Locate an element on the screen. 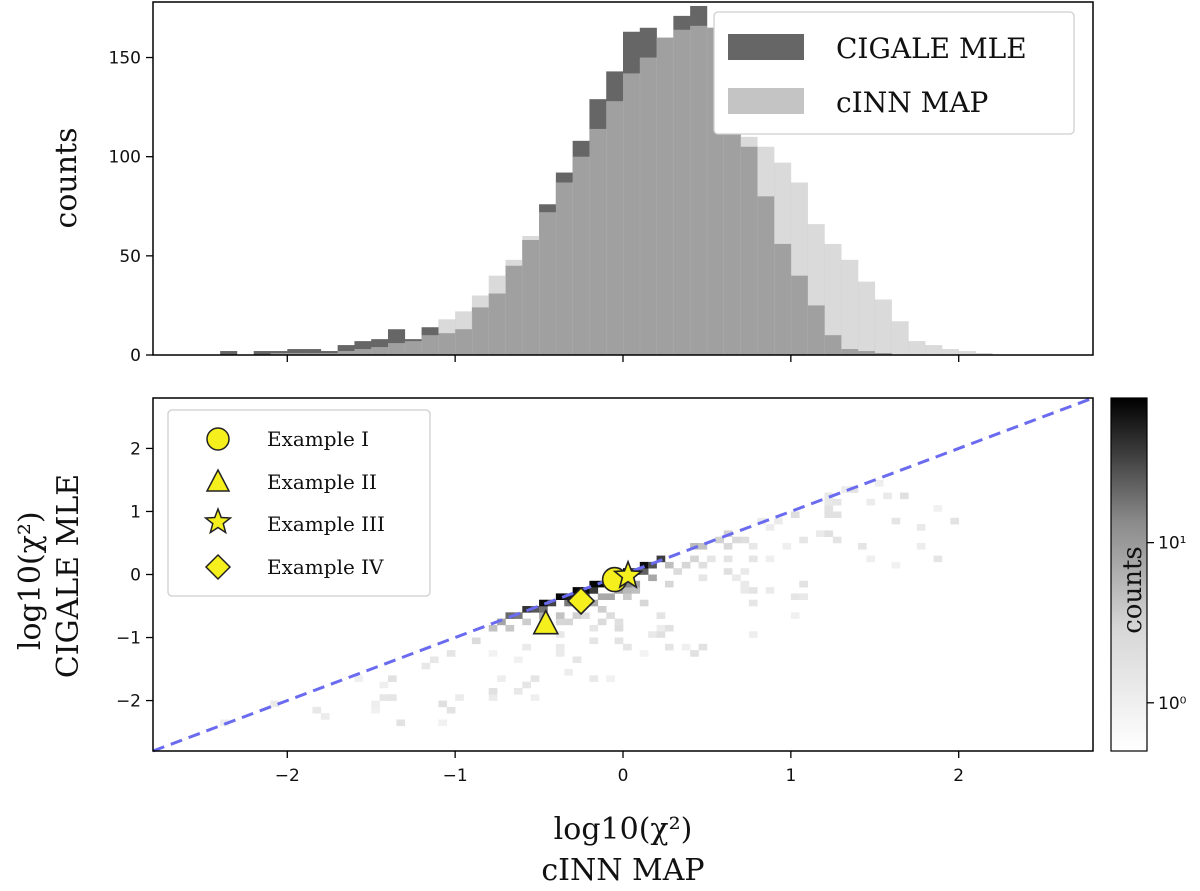 This screenshot has height=891, width=1200. colorbar-label: counts is located at coordinates (1133, 590).